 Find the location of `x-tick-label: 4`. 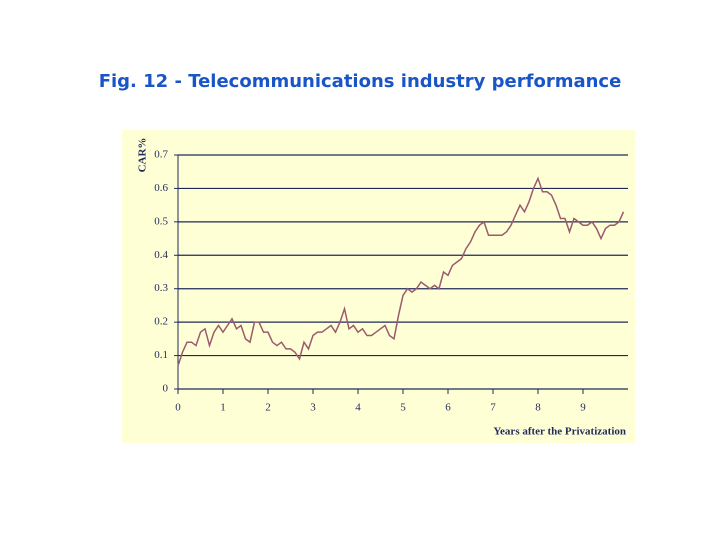

x-tick-label: 4 is located at coordinates (358, 408).